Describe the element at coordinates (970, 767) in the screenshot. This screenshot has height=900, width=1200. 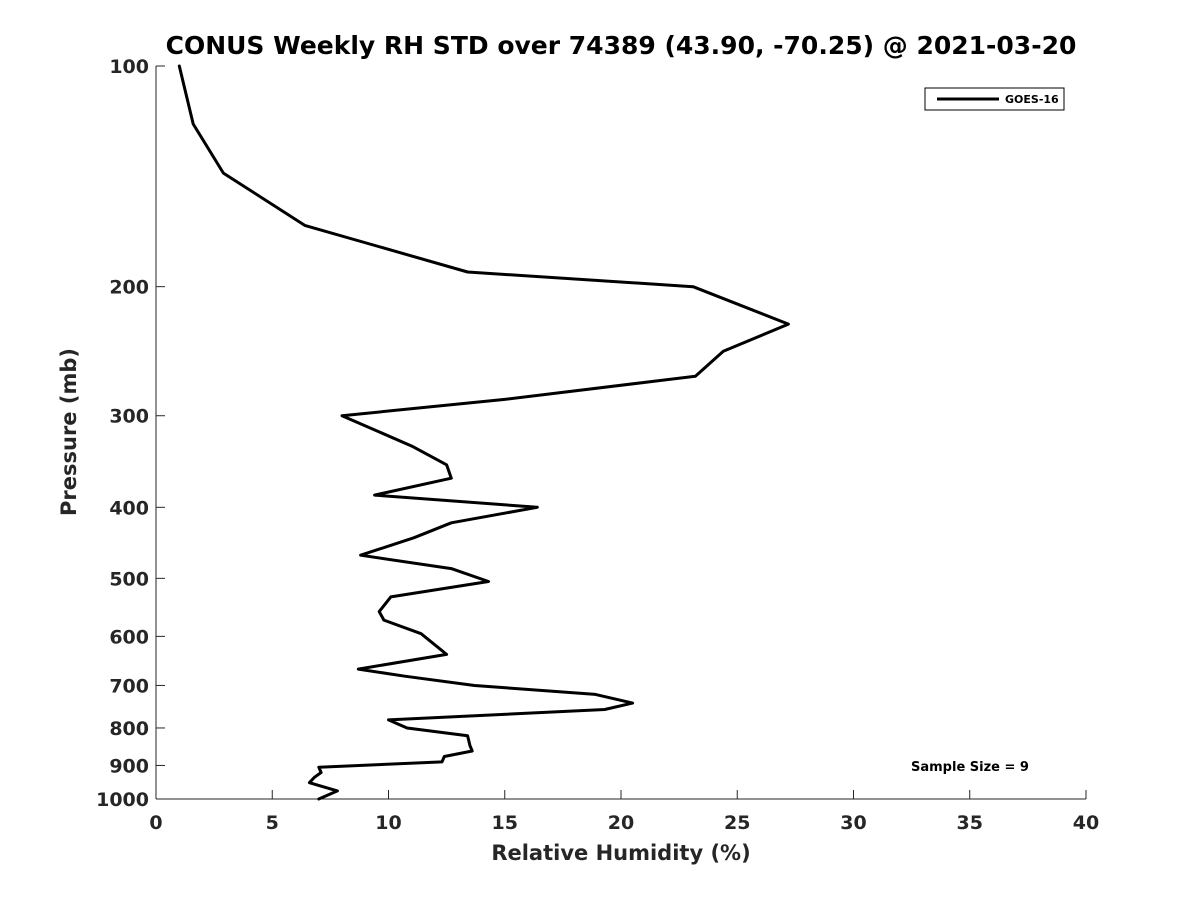
I see `sample-size-annotation: Sample Size = 9` at that location.